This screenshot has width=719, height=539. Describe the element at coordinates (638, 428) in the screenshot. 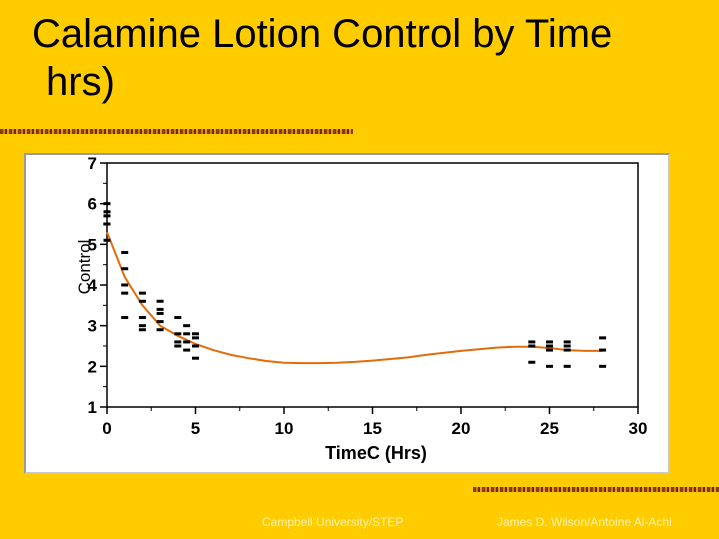

I see `x-tick-label: 30` at that location.